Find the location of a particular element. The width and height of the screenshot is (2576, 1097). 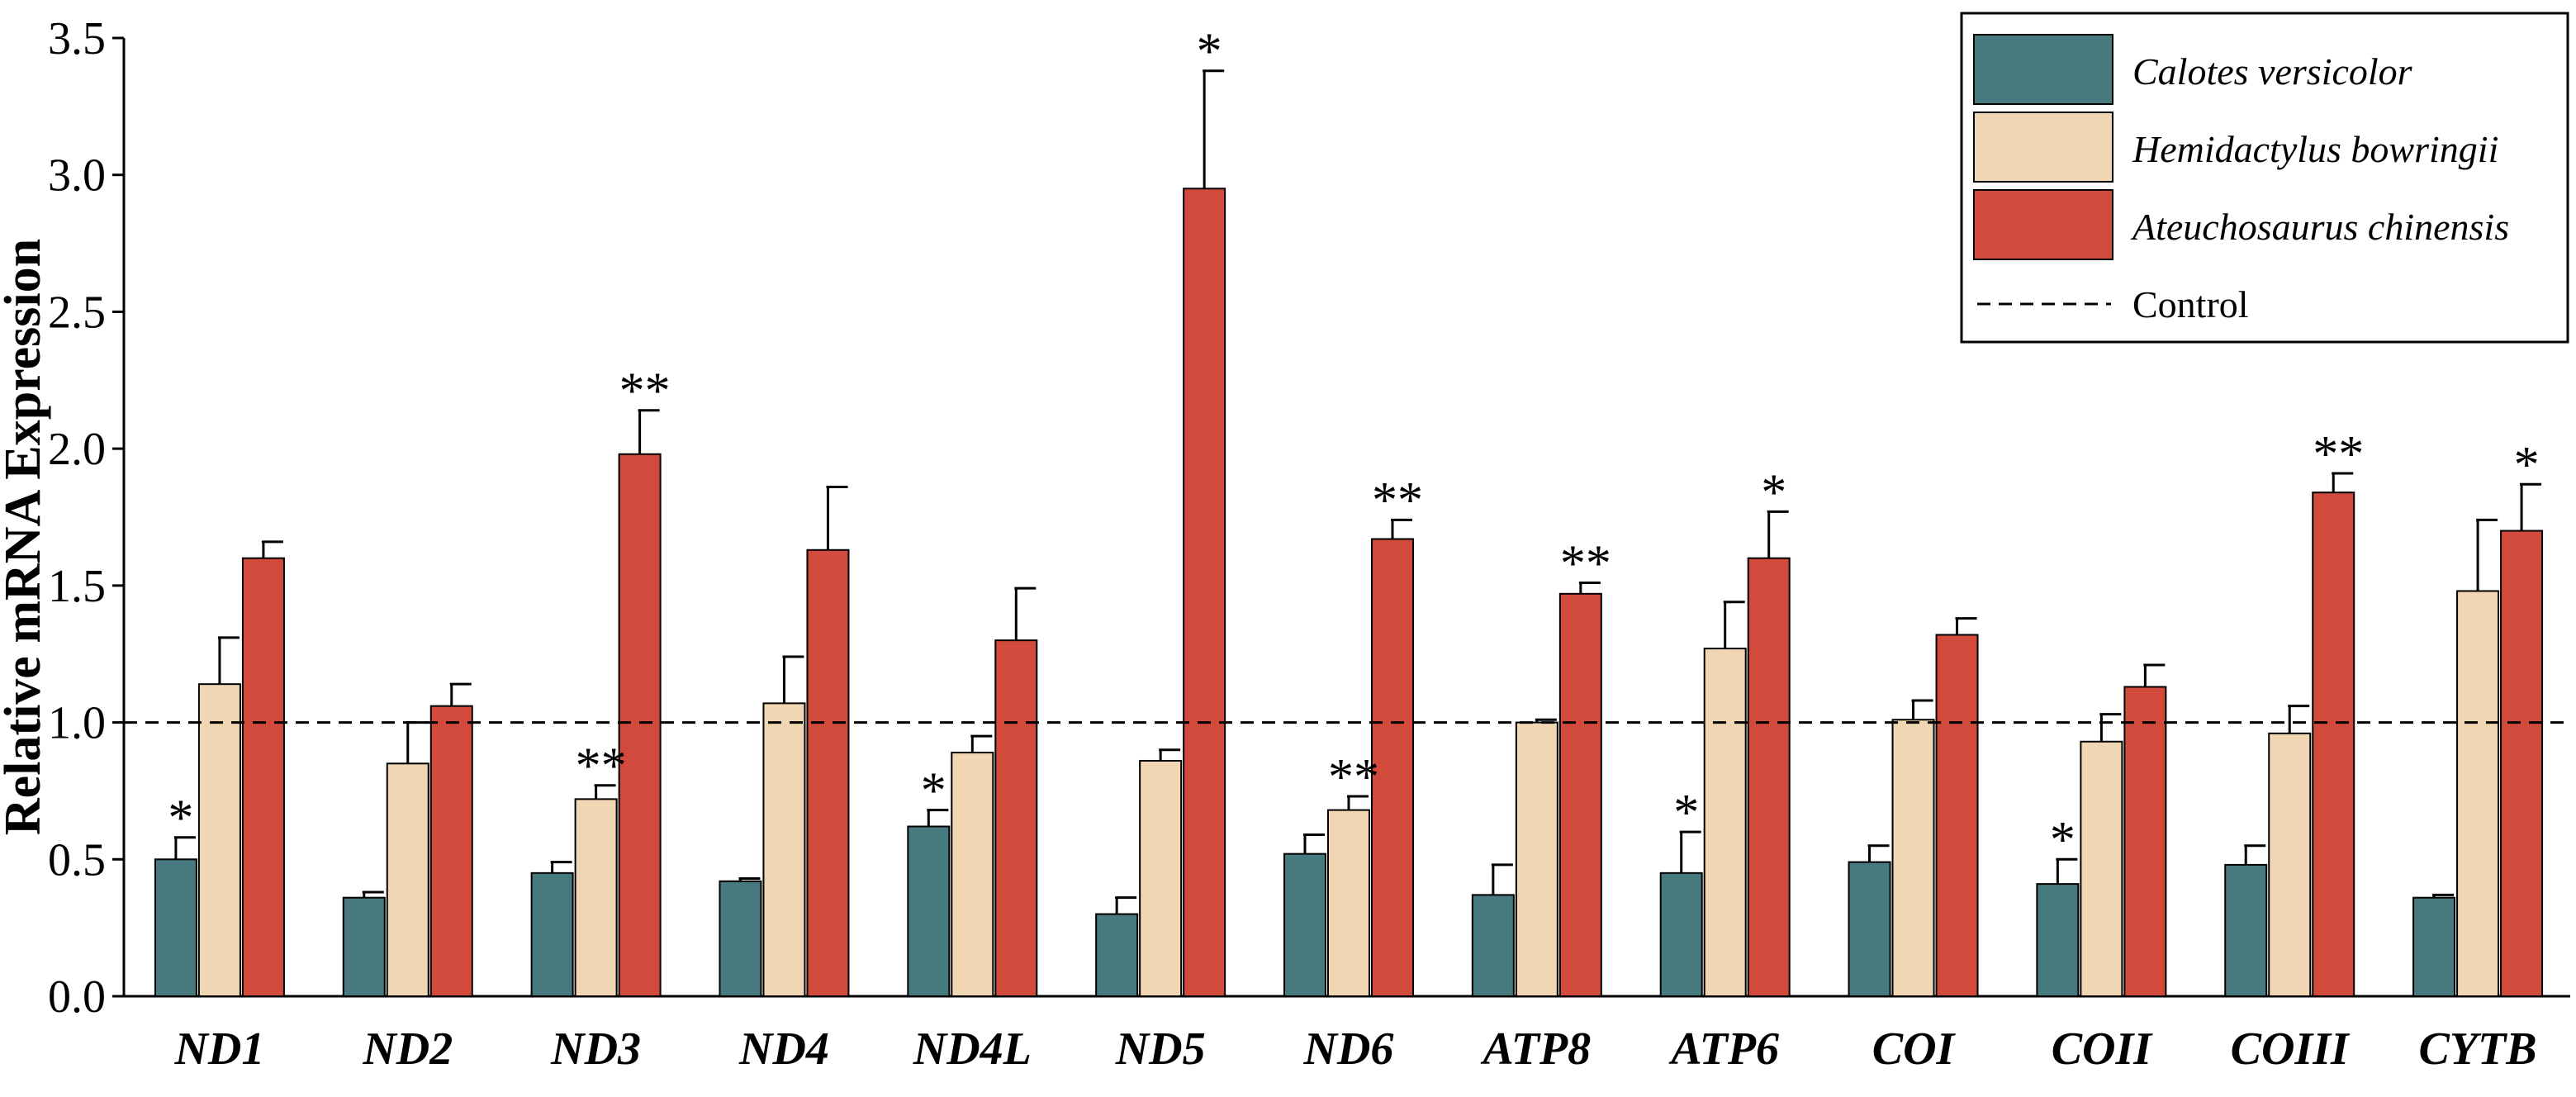

y-ticks: 0.0 0.5 1.0 1.5 2.0 2.5 3.0 3.5 is located at coordinates (86, 518).